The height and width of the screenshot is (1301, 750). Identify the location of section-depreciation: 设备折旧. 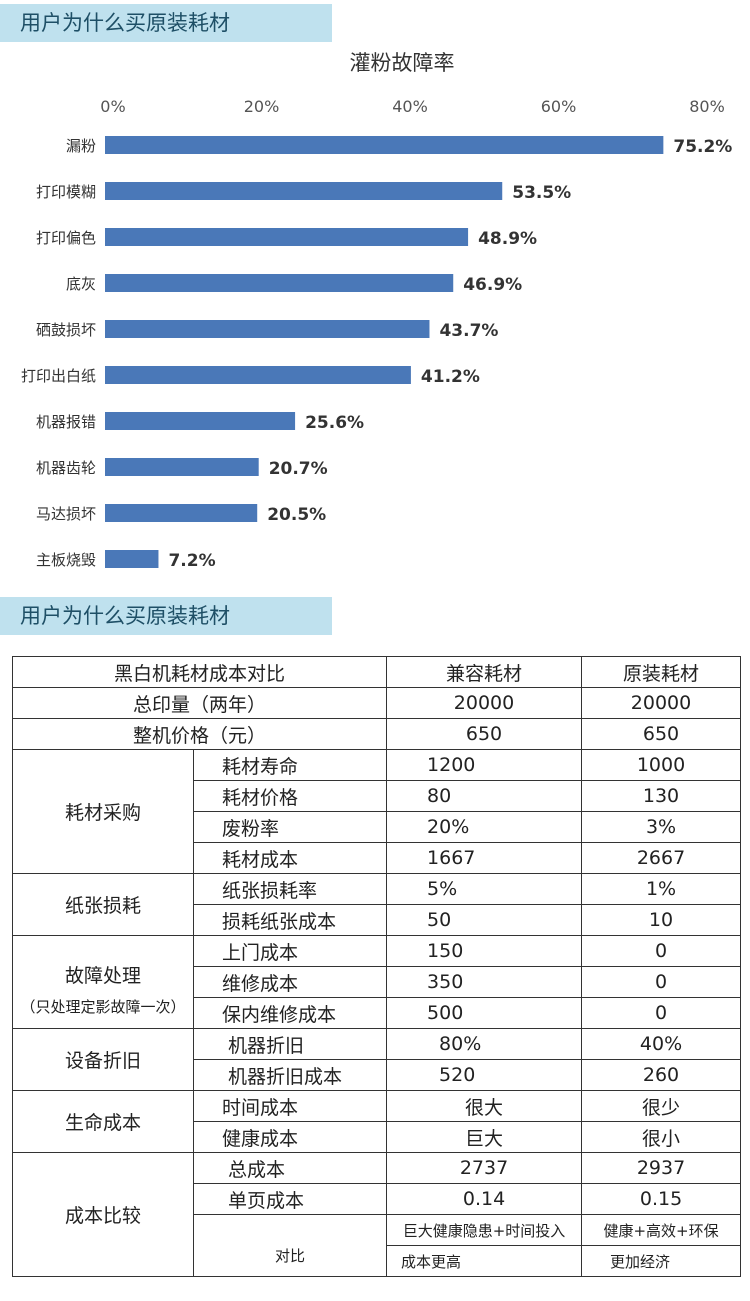
(103, 1059).